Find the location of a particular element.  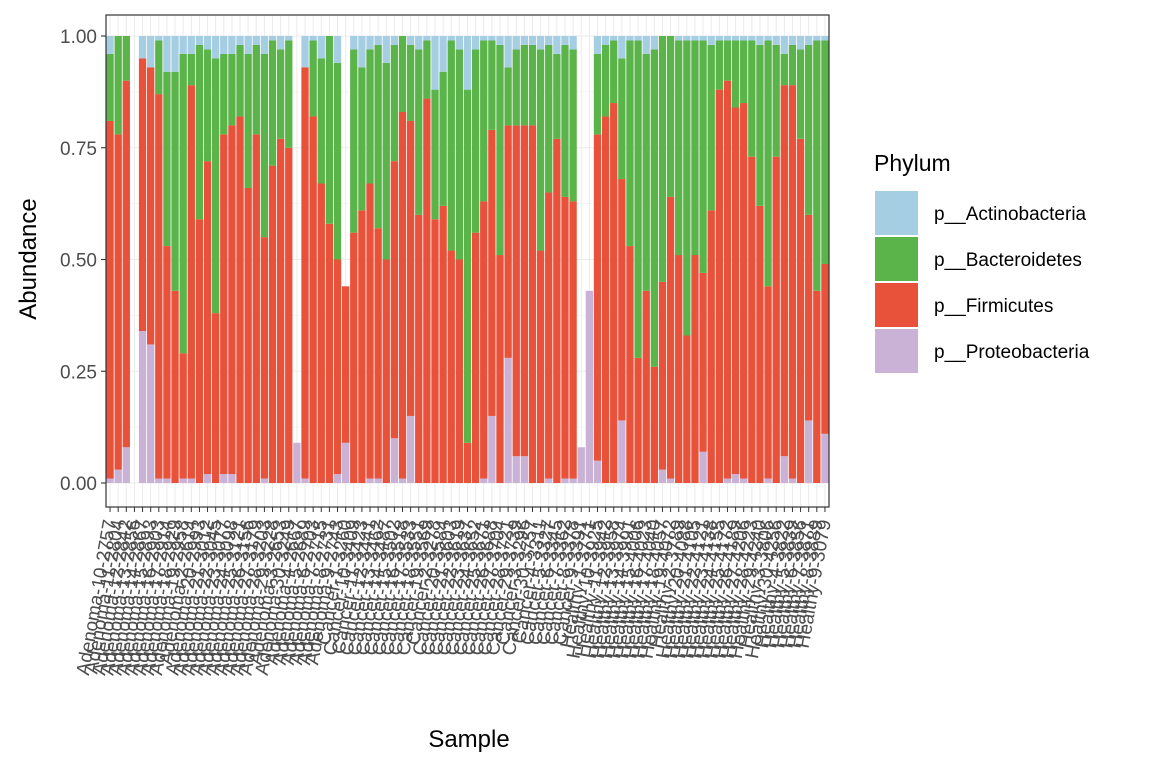

legend-label: p__Proteobacteria is located at coordinates (1012, 352).